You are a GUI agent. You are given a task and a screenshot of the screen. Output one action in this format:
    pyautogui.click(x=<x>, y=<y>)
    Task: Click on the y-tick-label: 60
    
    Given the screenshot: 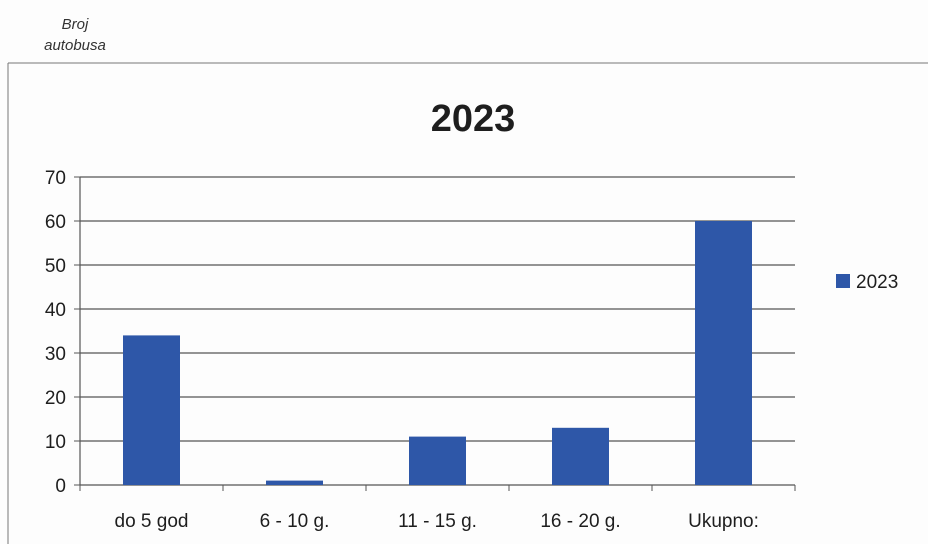 What is the action you would take?
    pyautogui.click(x=55, y=222)
    